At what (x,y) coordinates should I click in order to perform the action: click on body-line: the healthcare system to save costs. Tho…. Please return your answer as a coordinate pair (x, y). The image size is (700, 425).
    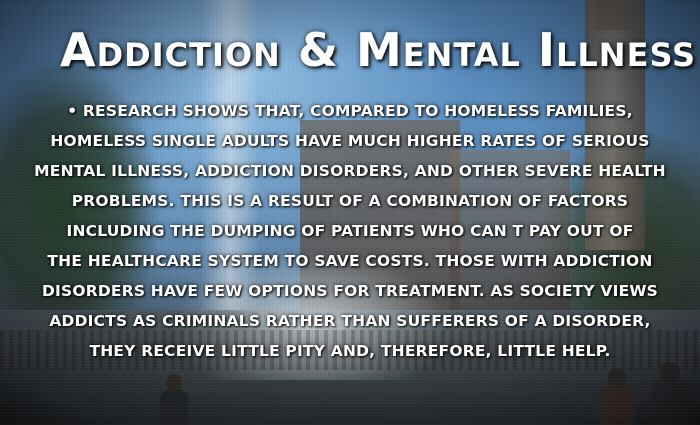
    Looking at the image, I should click on (350, 261).